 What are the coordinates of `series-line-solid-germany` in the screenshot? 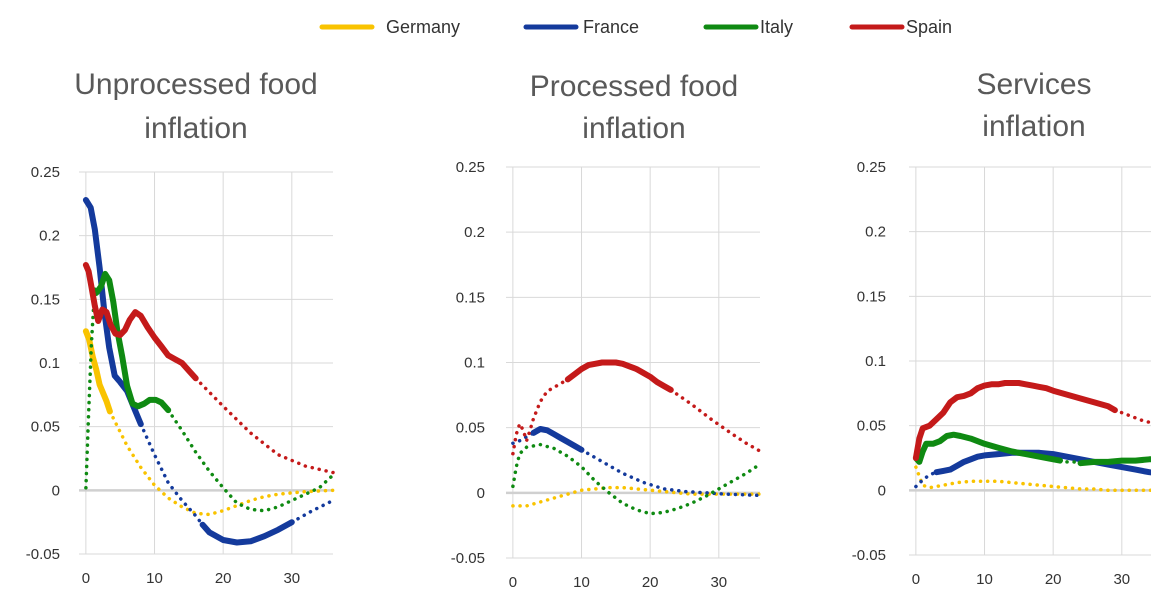 It's located at (97, 371).